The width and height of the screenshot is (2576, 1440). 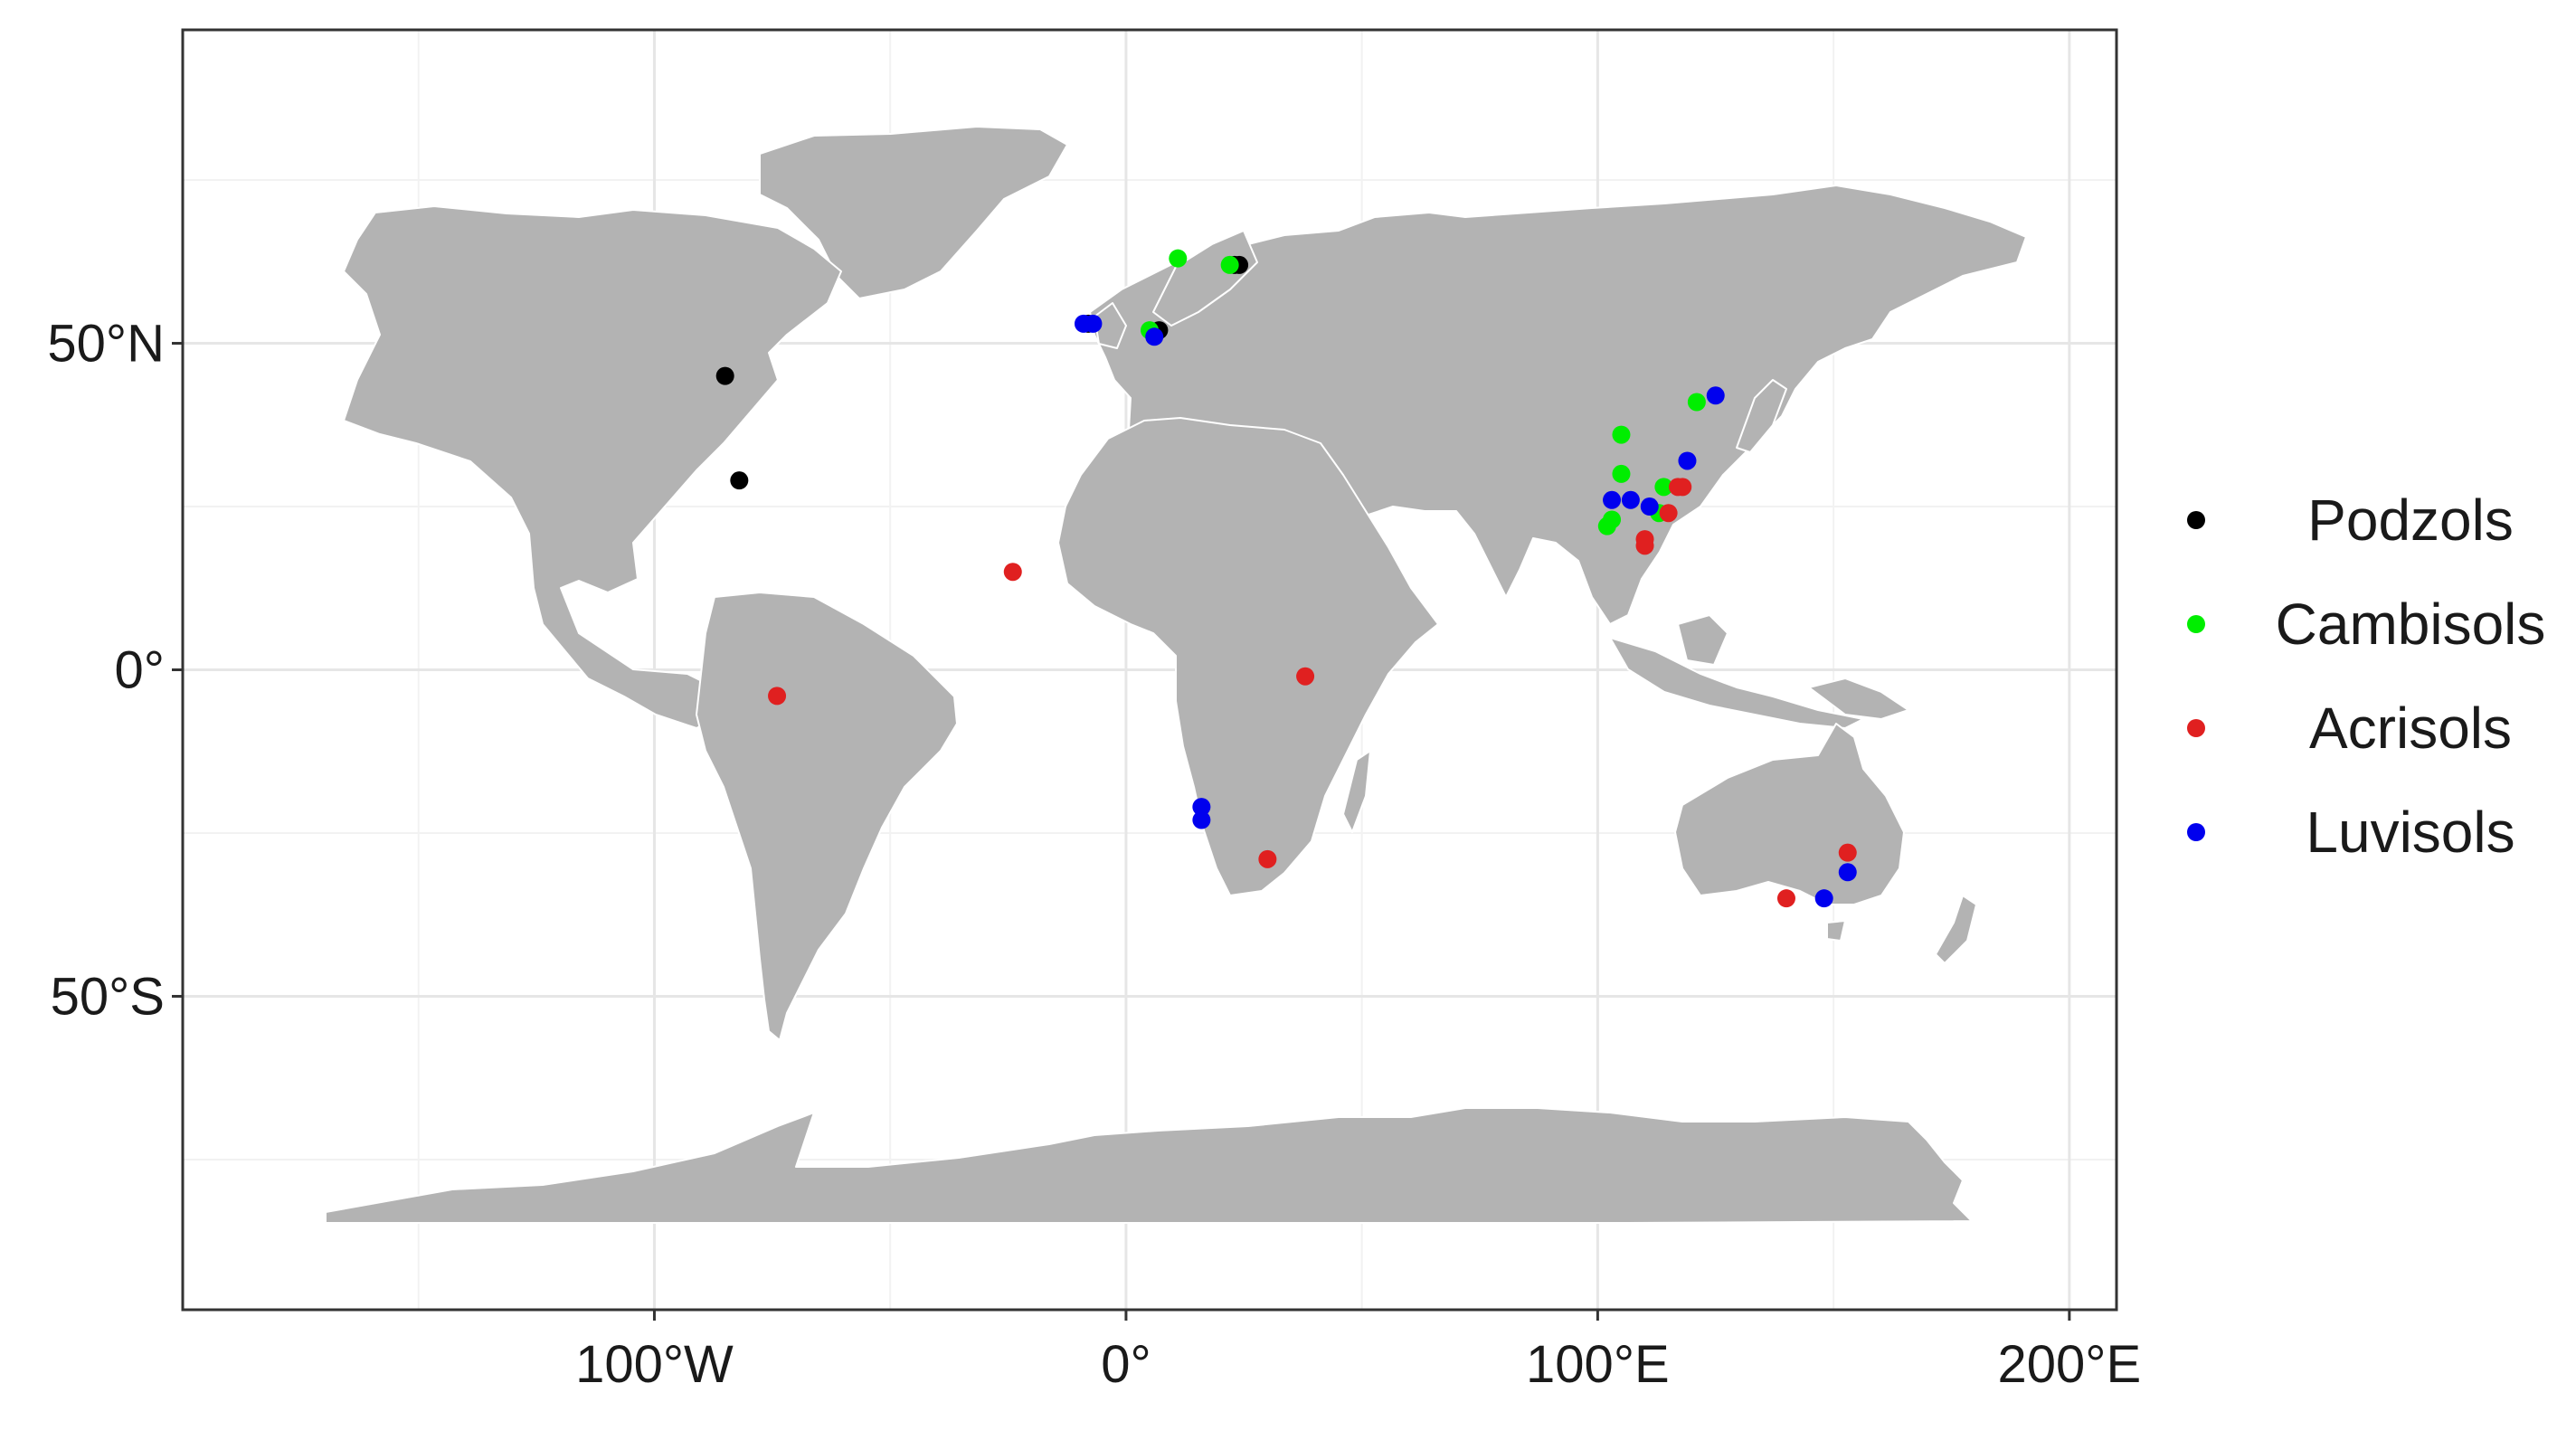 What do you see at coordinates (2196, 624) in the screenshot?
I see `legend-key-cambisols` at bounding box center [2196, 624].